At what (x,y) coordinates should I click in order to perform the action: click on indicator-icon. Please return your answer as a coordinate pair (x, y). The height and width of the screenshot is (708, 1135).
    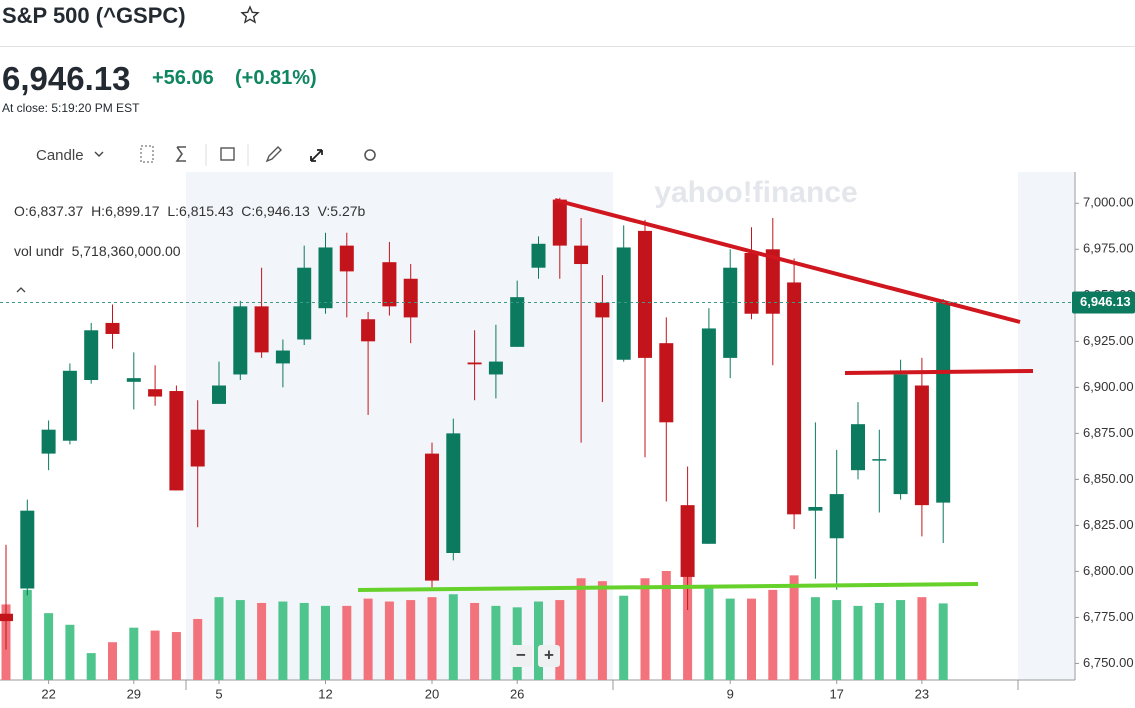
    Looking at the image, I should click on (180, 154).